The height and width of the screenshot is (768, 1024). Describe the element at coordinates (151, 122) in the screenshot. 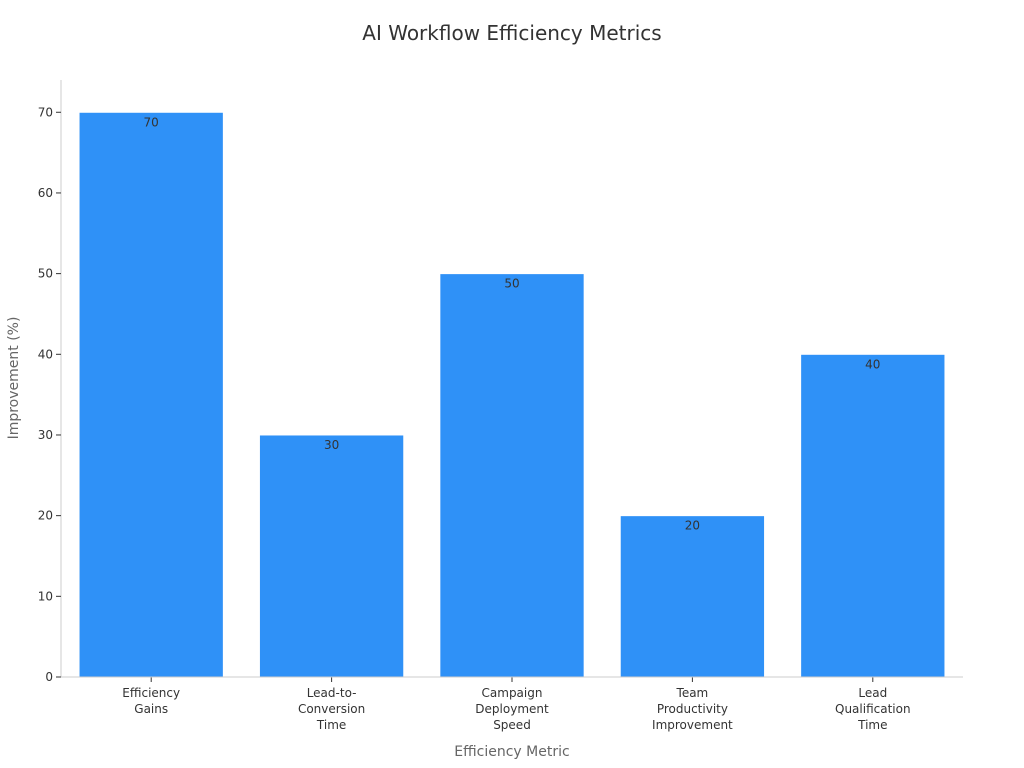

I see `bar-value-label: 70` at that location.